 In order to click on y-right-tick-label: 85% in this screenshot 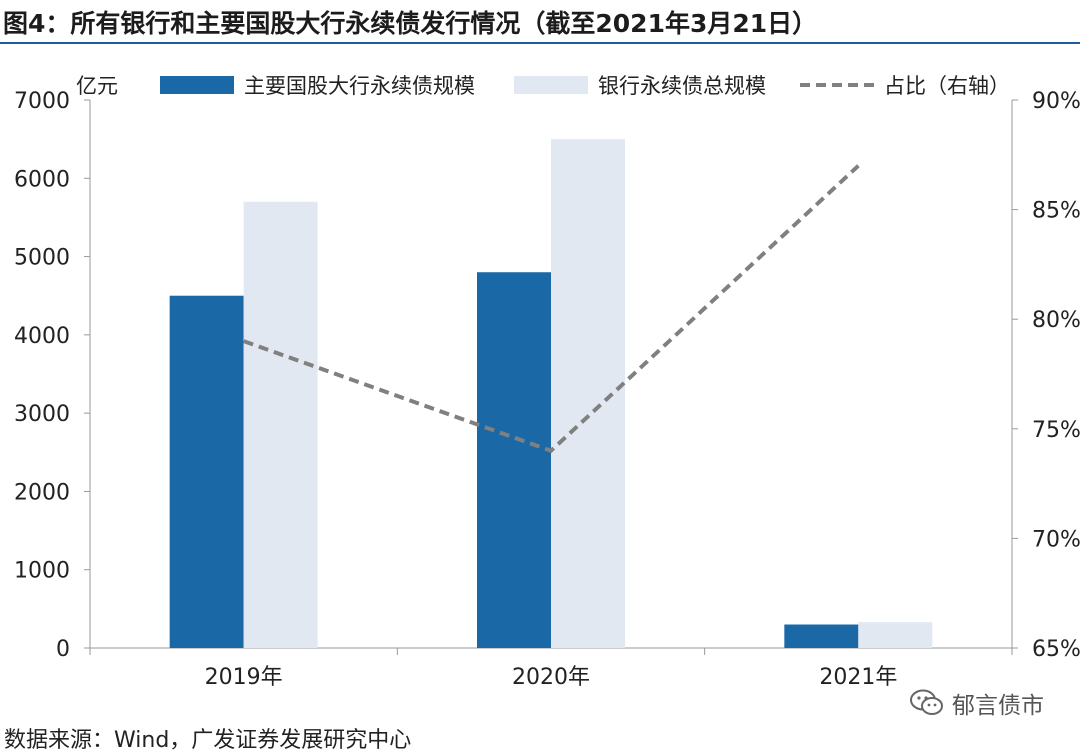, I will do `click(1056, 211)`.